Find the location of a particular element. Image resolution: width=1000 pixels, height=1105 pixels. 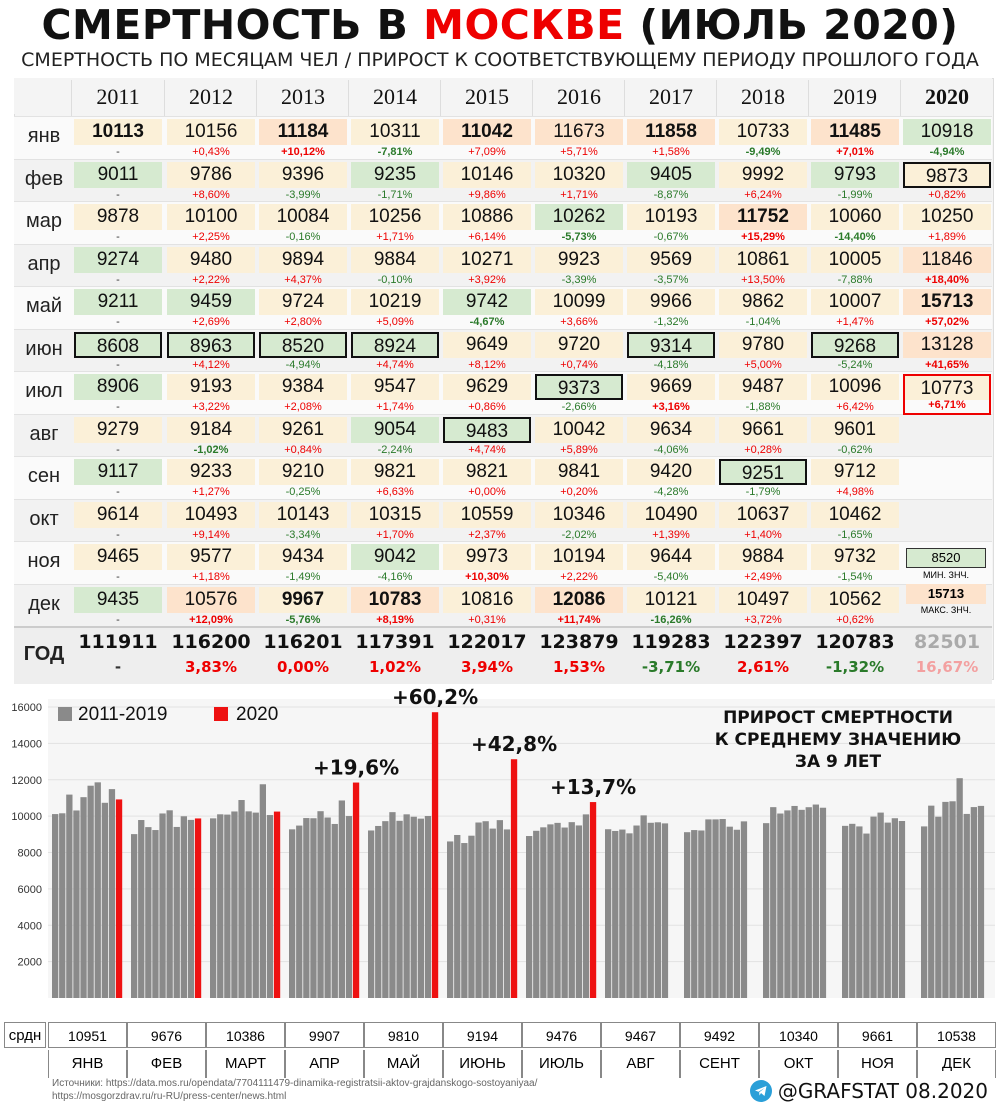

change-cell: +6,63% is located at coordinates (395, 492).